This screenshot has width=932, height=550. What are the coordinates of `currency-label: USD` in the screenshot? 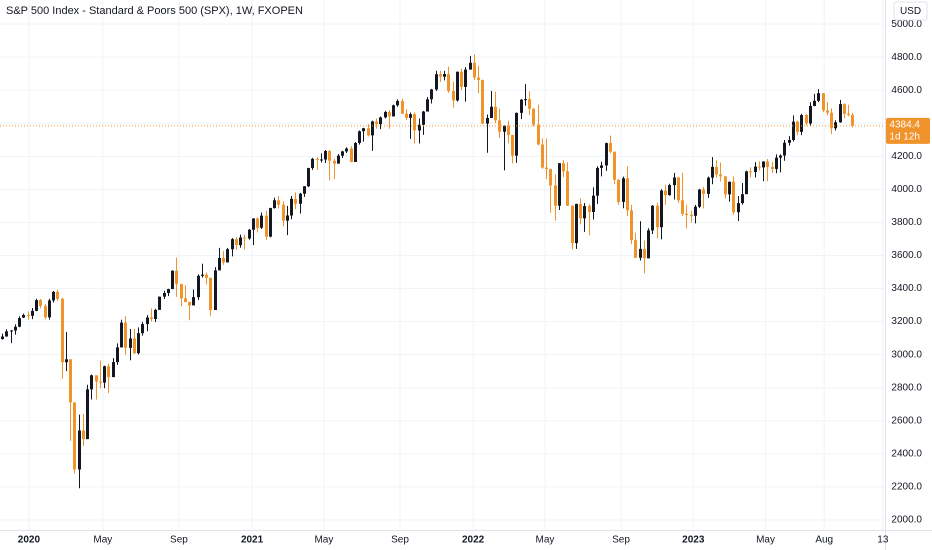 It's located at (910, 11).